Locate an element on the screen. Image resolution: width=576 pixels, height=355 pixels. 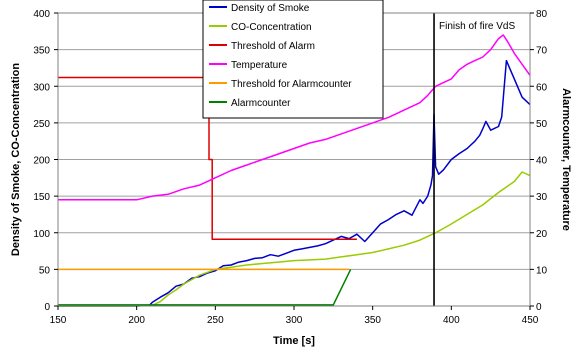
left-tick-label: 100 is located at coordinates (41, 234).